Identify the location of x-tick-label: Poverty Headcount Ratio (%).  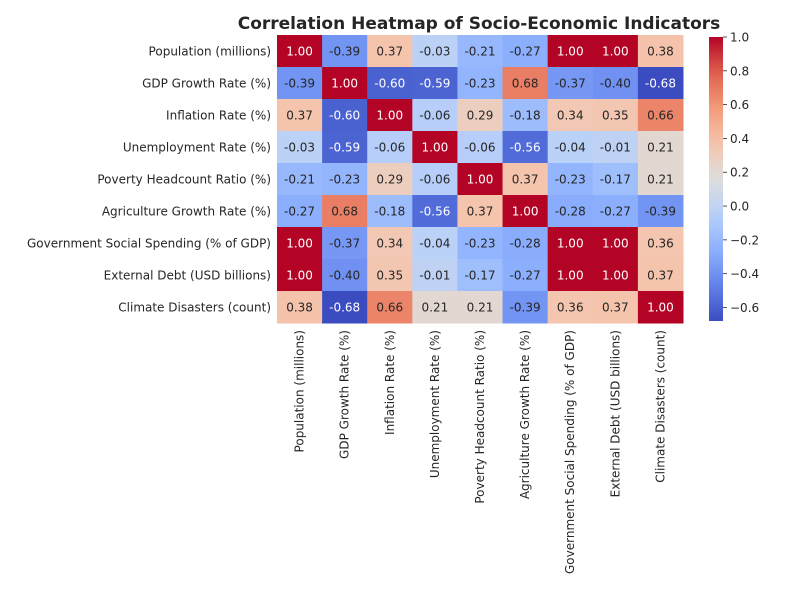
(480, 417).